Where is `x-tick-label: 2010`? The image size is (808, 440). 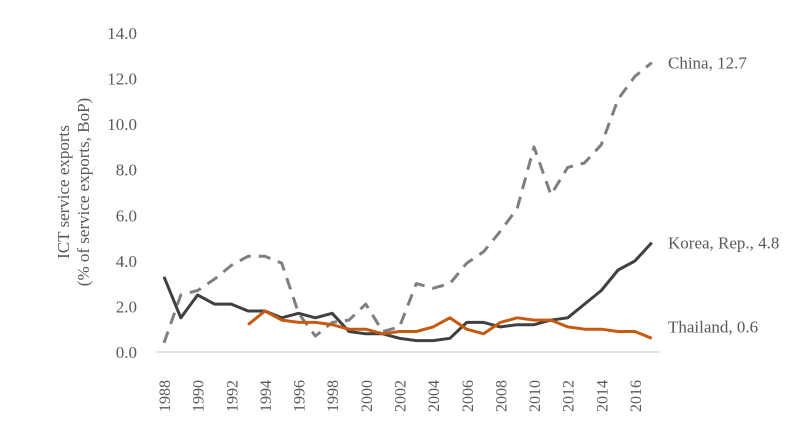 x-tick-label: 2010 is located at coordinates (535, 396).